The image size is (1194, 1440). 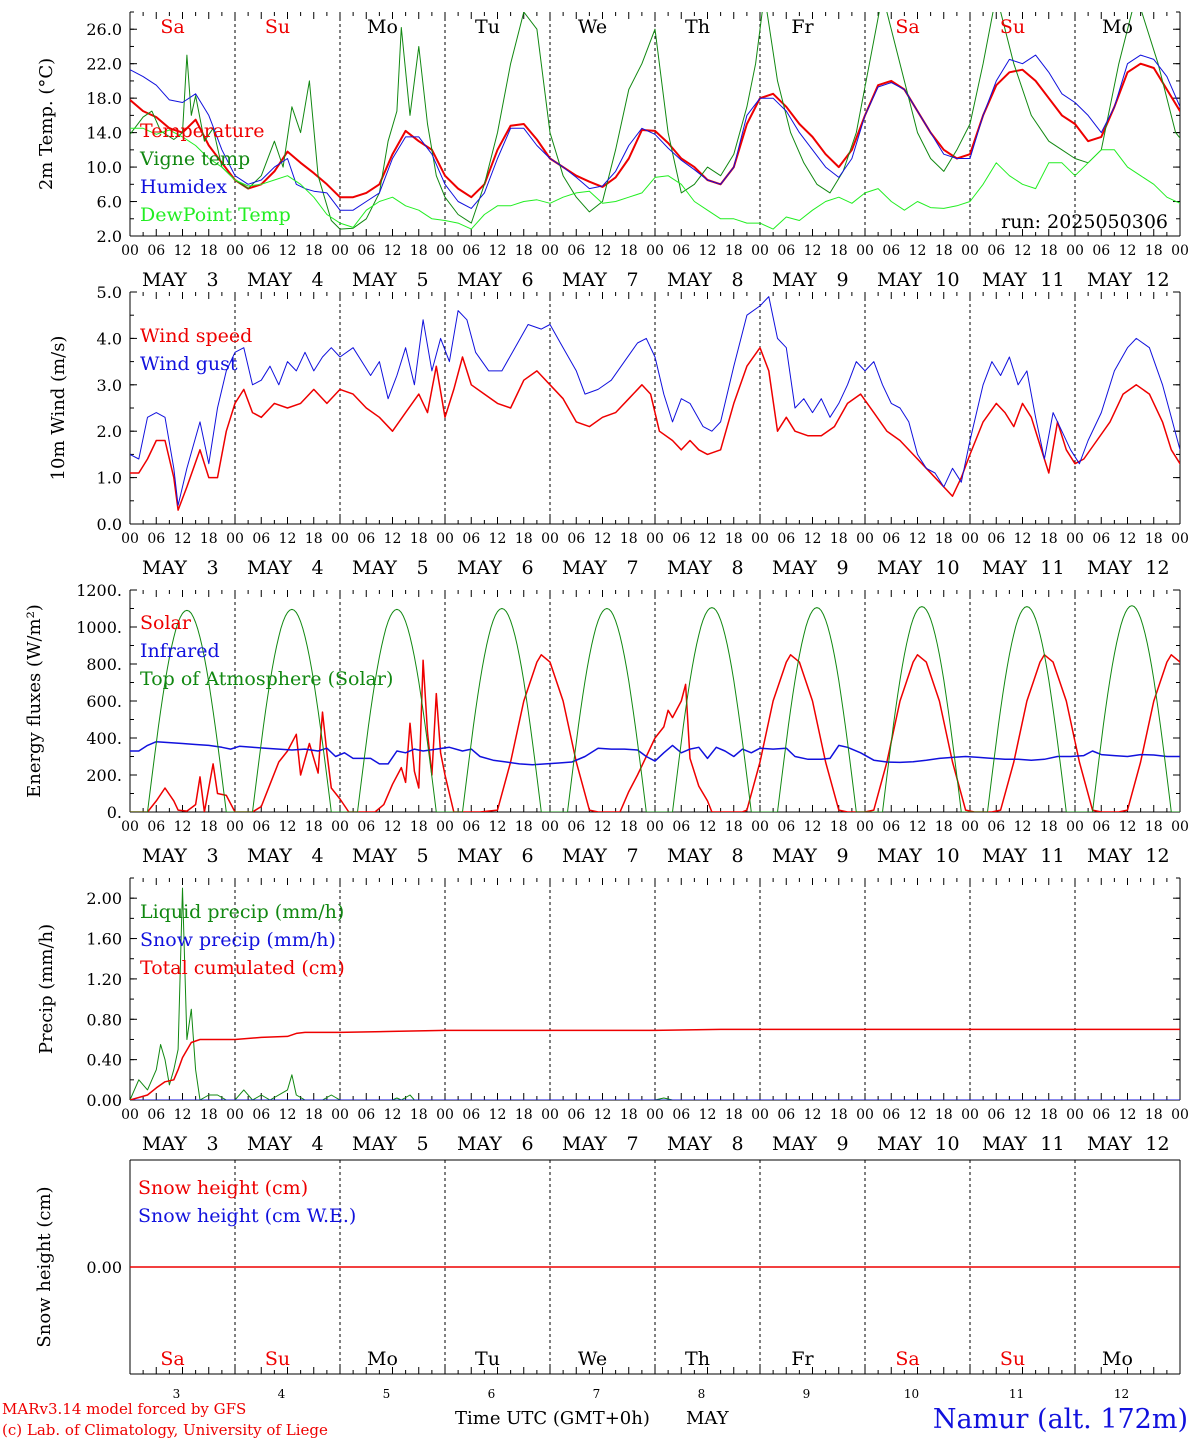 What do you see at coordinates (109, 292) in the screenshot?
I see `y-tick-label: 5.0` at bounding box center [109, 292].